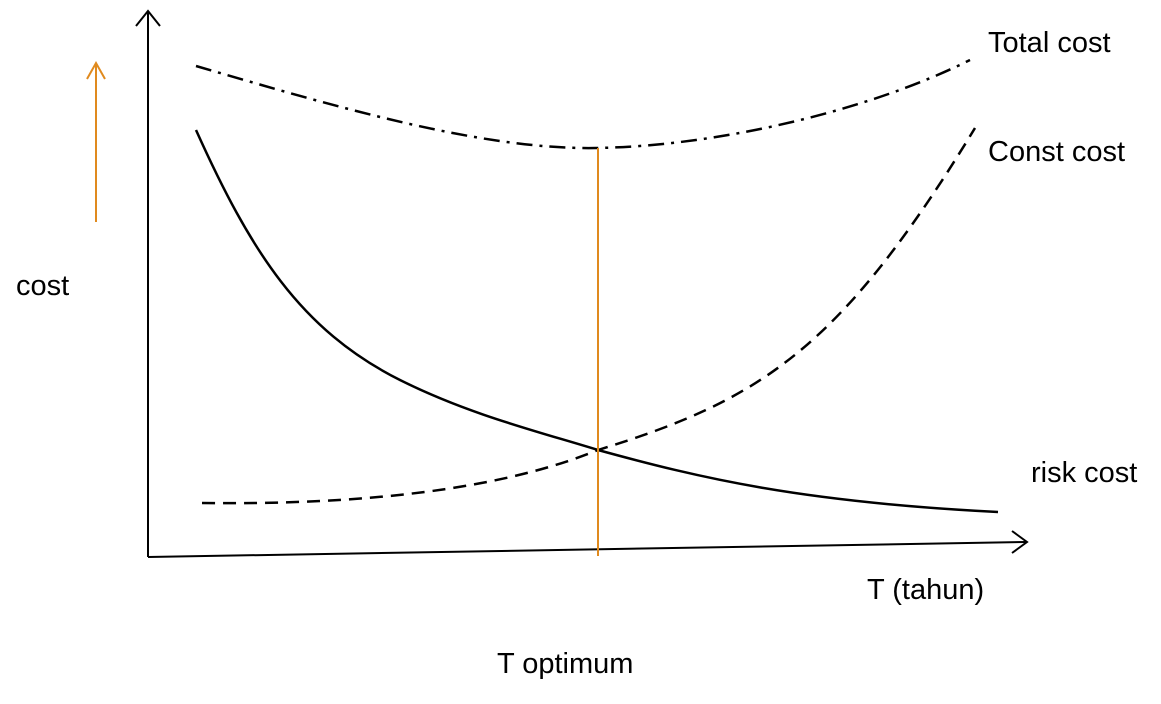  Describe the element at coordinates (587, 549) in the screenshot. I see `x-axis` at that location.